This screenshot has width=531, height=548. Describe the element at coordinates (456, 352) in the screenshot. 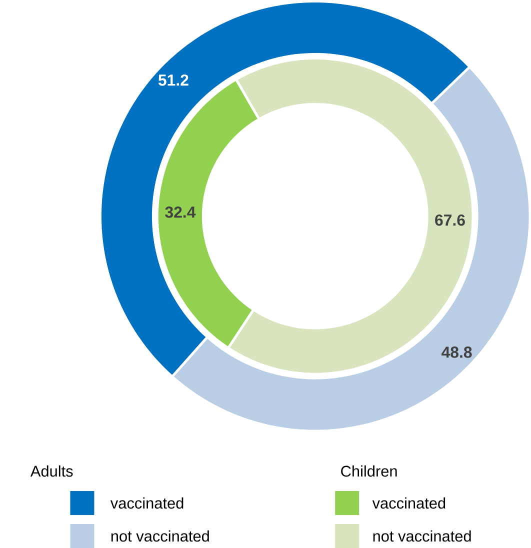

I see `data-label: 48.8` at that location.